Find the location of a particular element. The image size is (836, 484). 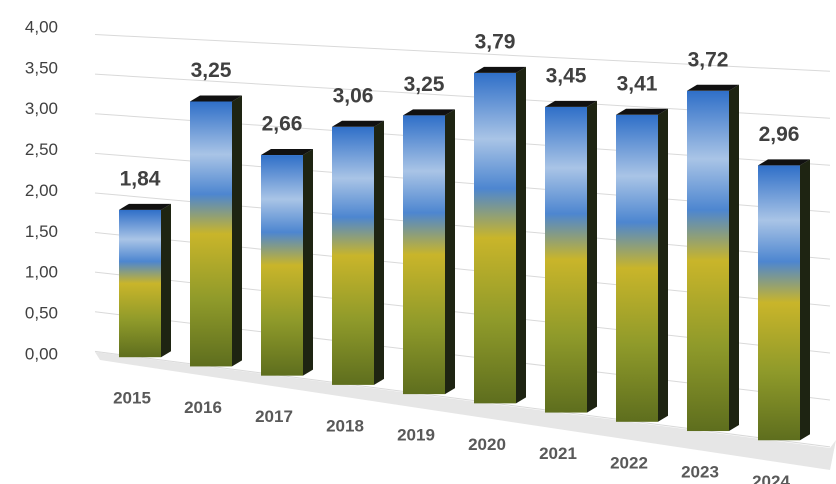

y-tick-label: 1,50 is located at coordinates (41, 231).